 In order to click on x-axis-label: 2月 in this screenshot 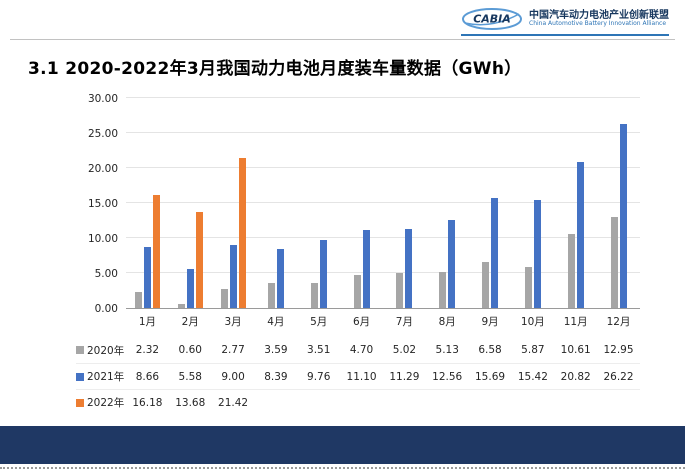, I will do `click(190, 322)`.